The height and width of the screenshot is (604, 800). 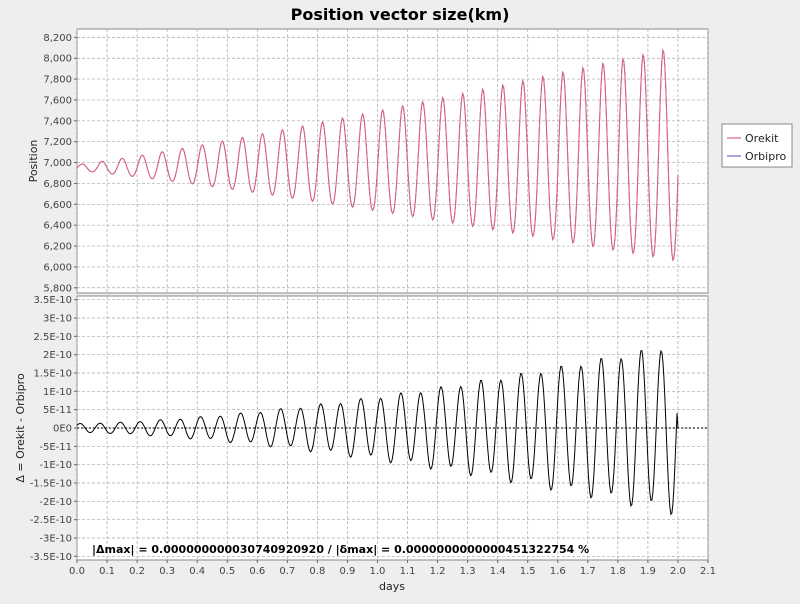 I want to click on top-ytick-label: 5,800, so click(x=57, y=288).